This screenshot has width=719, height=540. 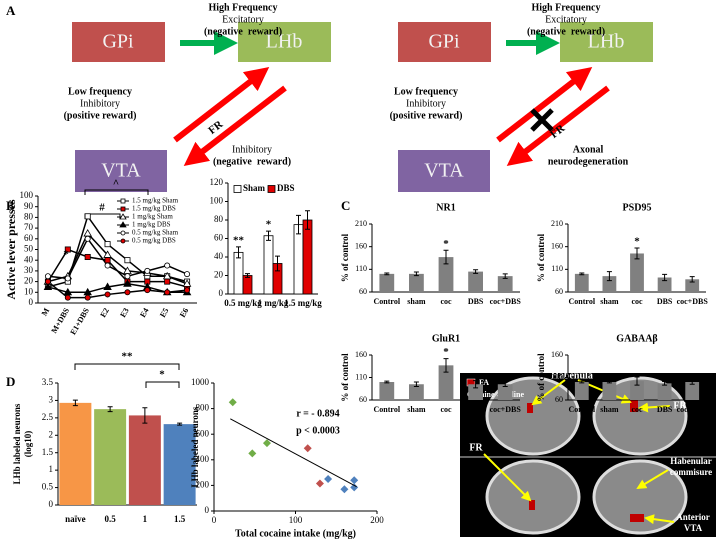 What do you see at coordinates (104, 312) in the screenshot?
I see `x-tick-label: E2` at bounding box center [104, 312].